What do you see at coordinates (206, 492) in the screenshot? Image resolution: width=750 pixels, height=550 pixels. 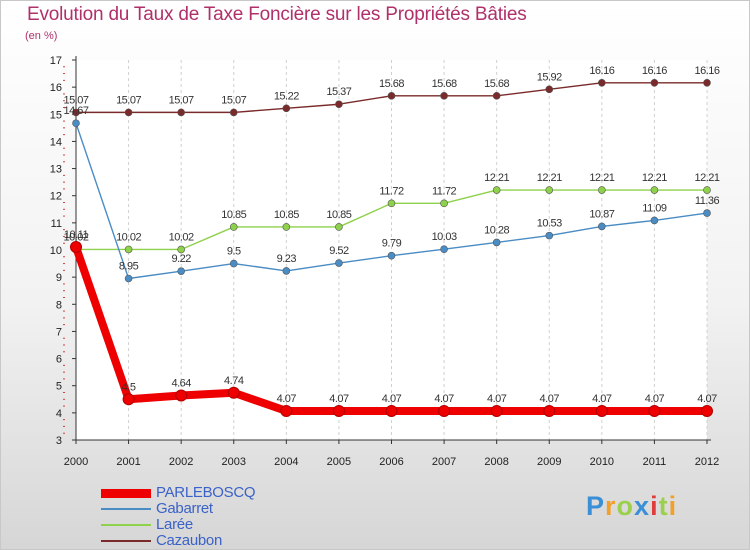 I see `legend-label: PARLEBOSCQ` at bounding box center [206, 492].